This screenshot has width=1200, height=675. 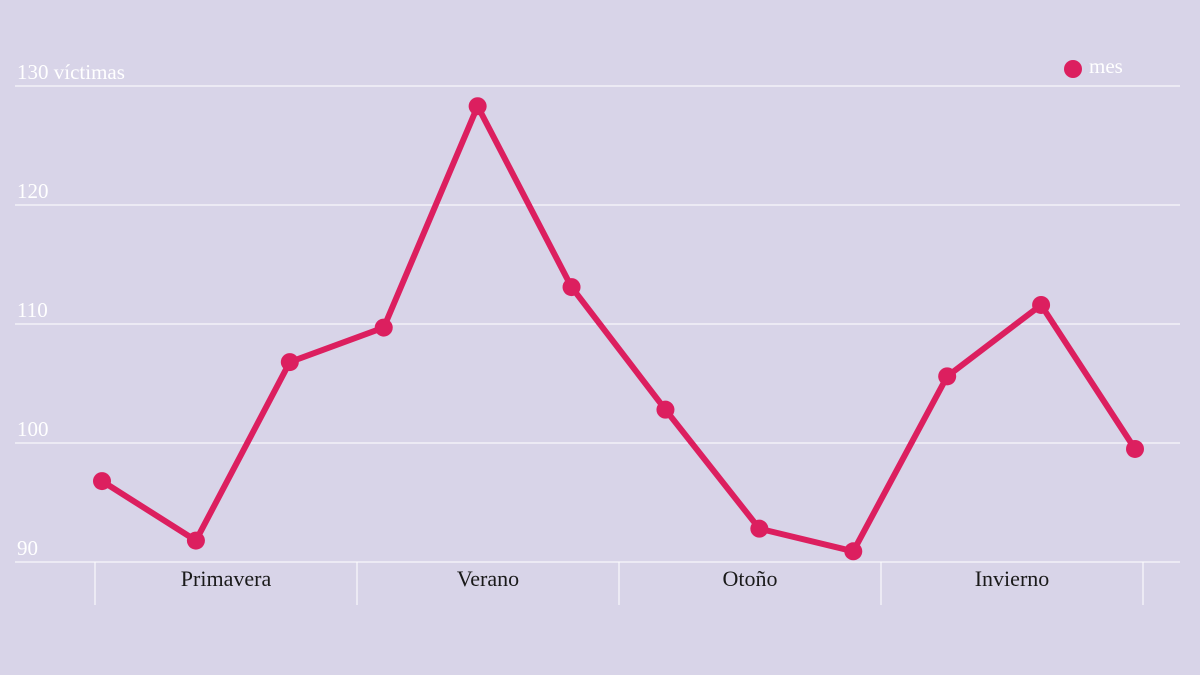 What do you see at coordinates (33, 429) in the screenshot?
I see `y-tick-label: 100` at bounding box center [33, 429].